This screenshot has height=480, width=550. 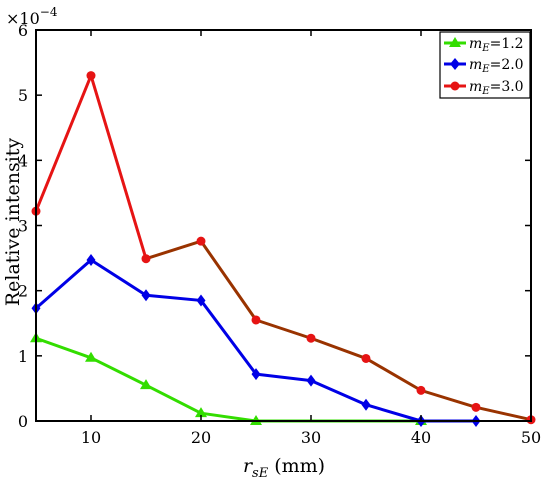 What do you see at coordinates (201, 437) in the screenshot?
I see `x-tick-label-1: 20` at bounding box center [201, 437].